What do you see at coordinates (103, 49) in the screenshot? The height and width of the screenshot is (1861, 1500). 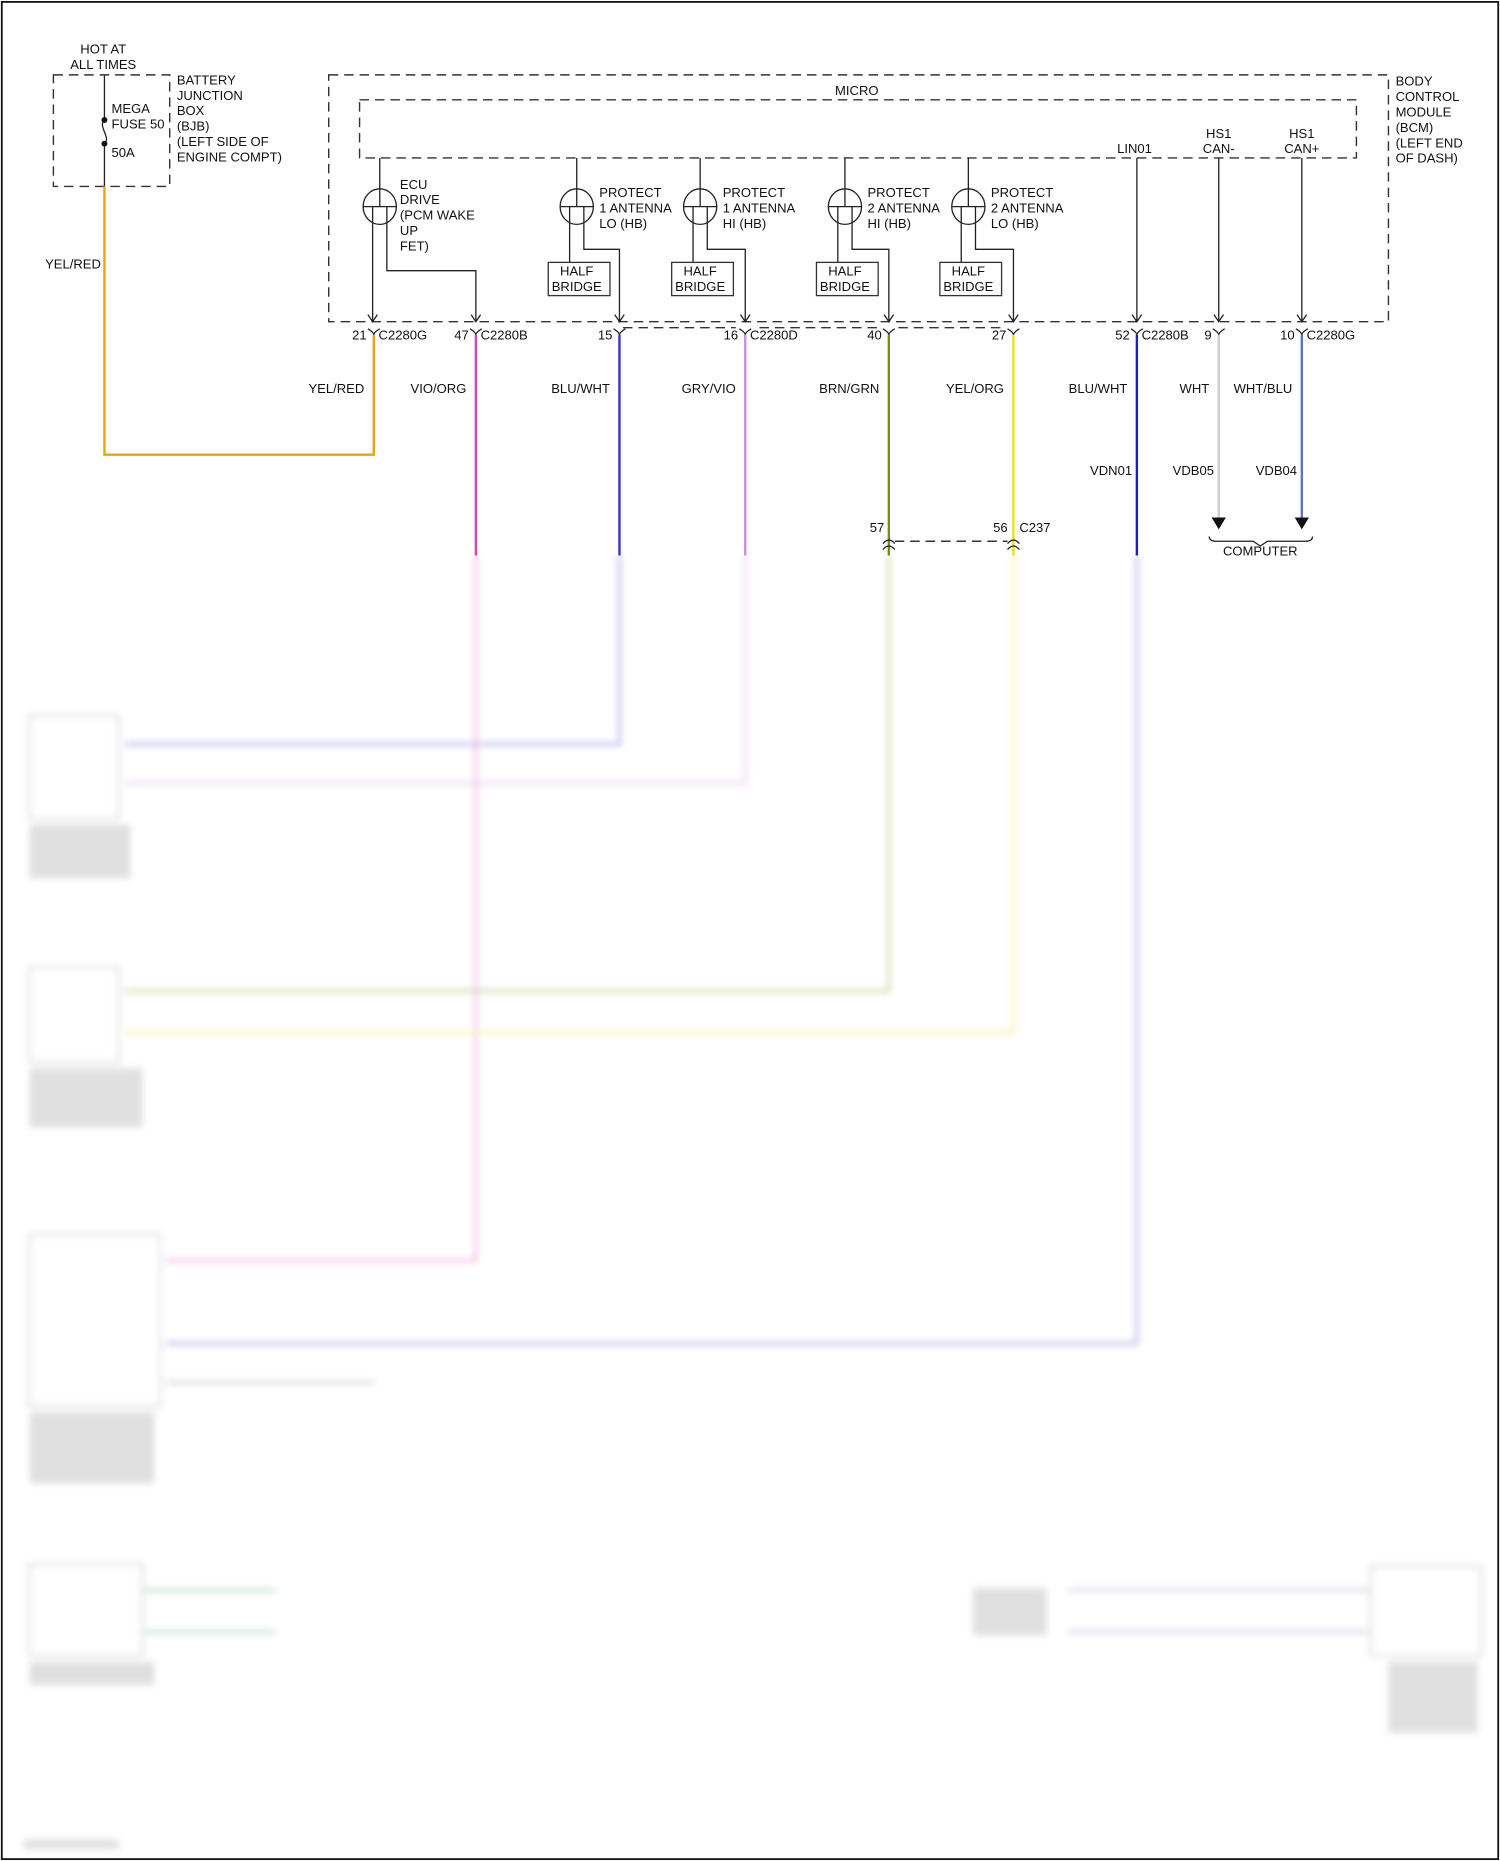 I see `hot-at-label: HOT AT` at bounding box center [103, 49].